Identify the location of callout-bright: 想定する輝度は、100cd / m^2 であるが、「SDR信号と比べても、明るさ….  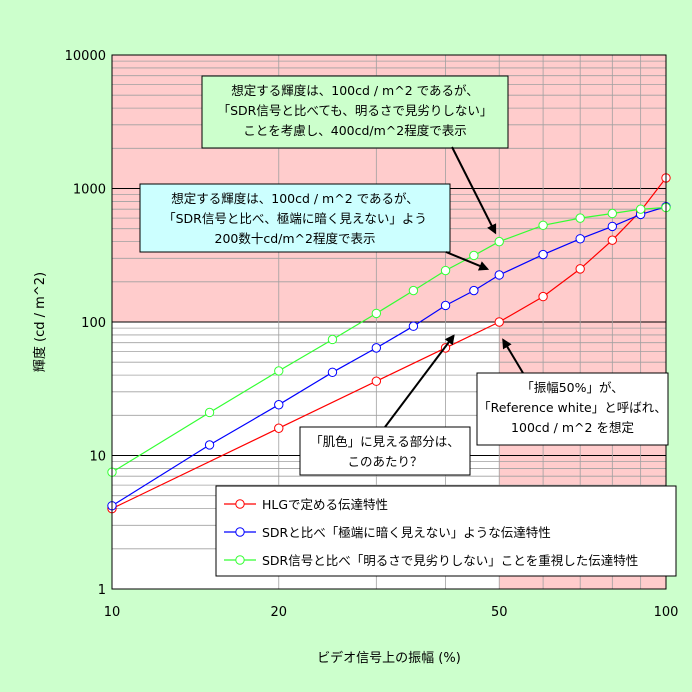
(355, 112).